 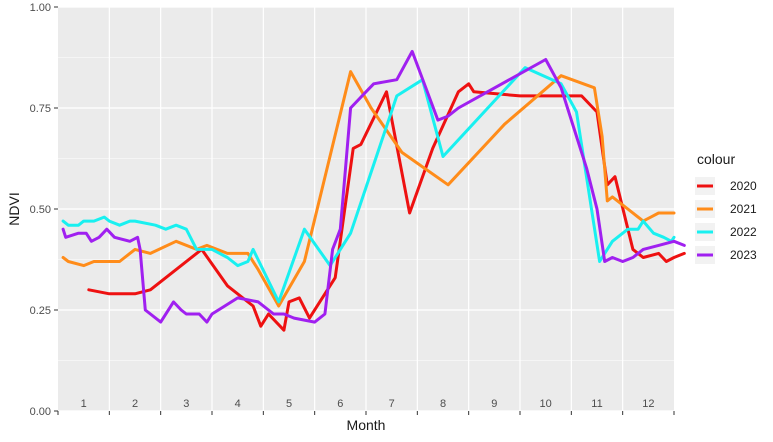 I want to click on y-tick-label: 0.75, so click(x=40, y=109).